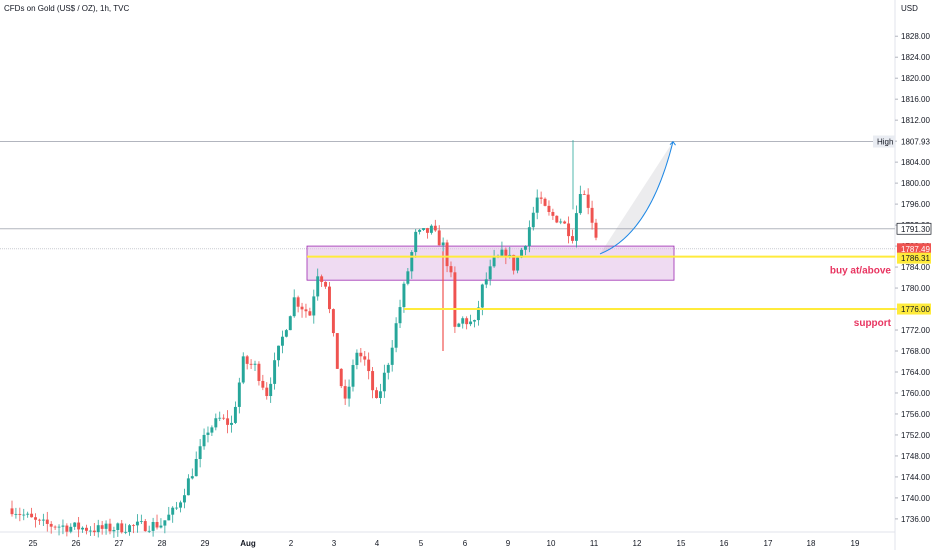 The image size is (932, 550). Describe the element at coordinates (915, 309) in the screenshot. I see `price-tag-value: 1776.00` at that location.